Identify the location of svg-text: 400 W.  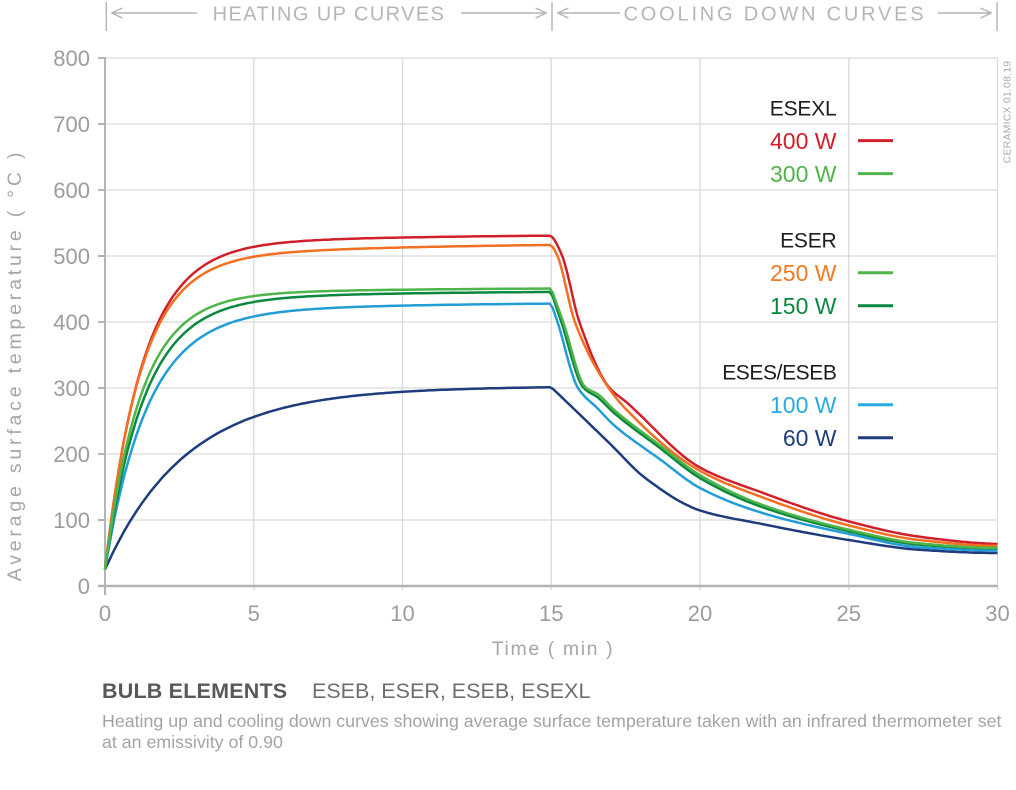
(803, 141).